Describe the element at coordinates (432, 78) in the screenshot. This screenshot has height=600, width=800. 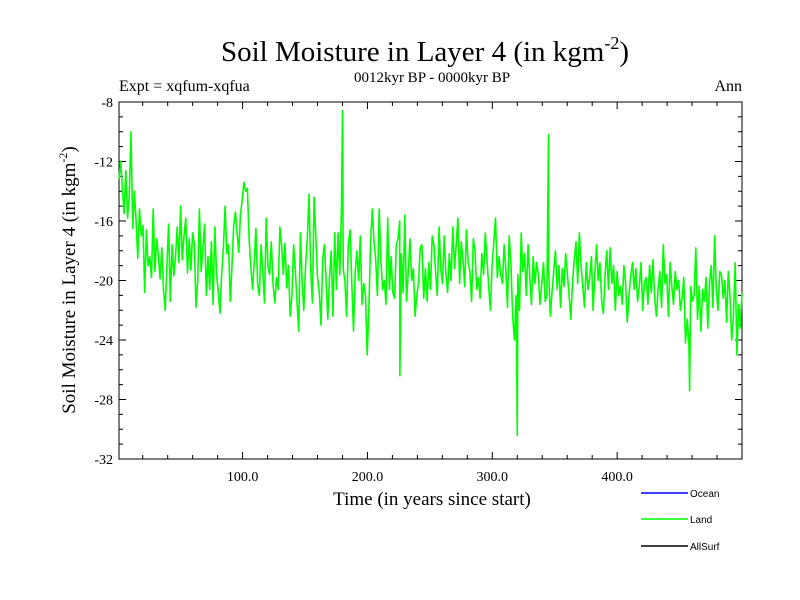
I see `chart-subtitle: 0012kyr BP - 0000kyr BP` at that location.